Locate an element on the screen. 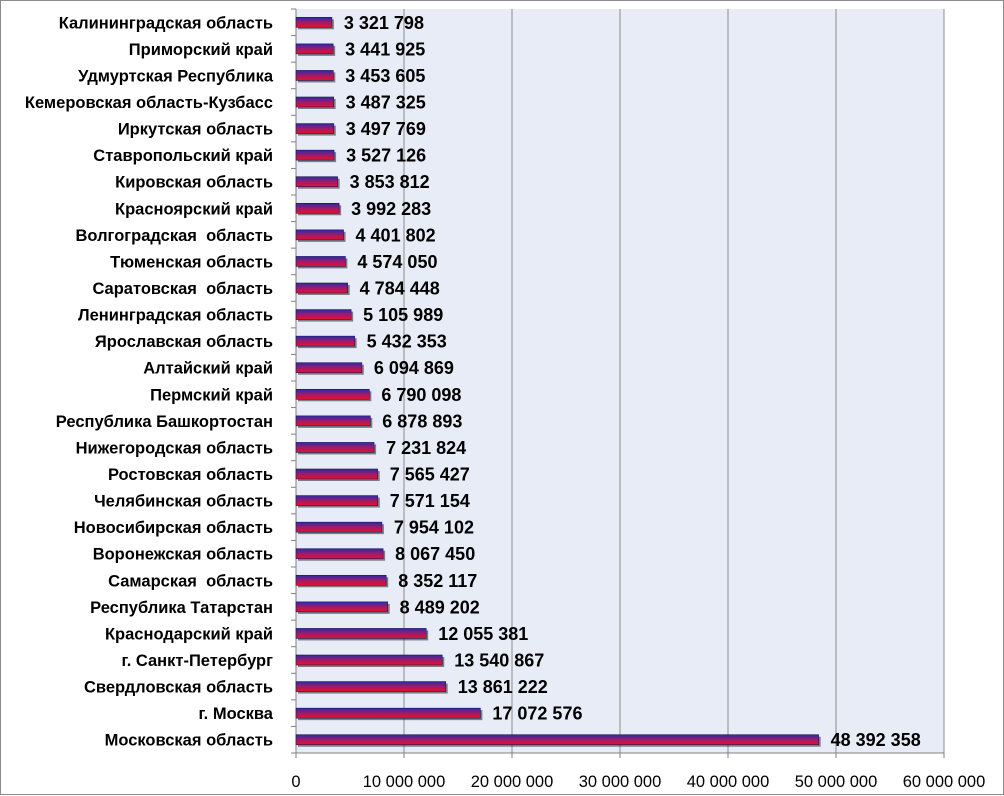 Image resolution: width=1004 pixels, height=796 pixels. x-tick-label: 30 000 000 is located at coordinates (620, 782).